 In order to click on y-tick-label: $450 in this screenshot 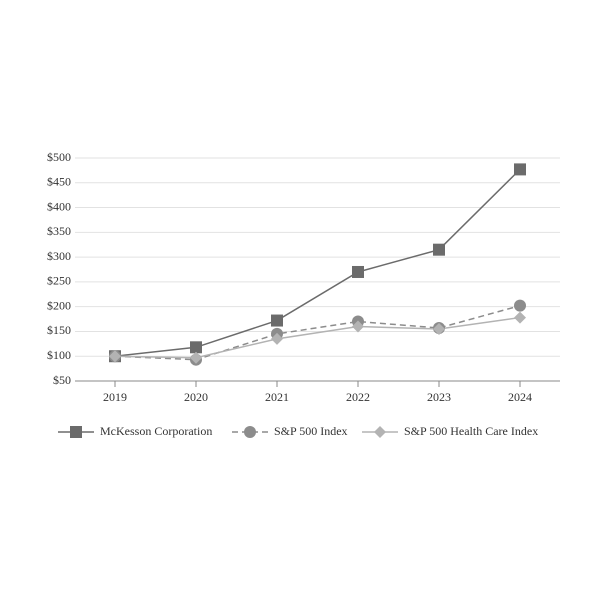, I will do `click(59, 182)`.